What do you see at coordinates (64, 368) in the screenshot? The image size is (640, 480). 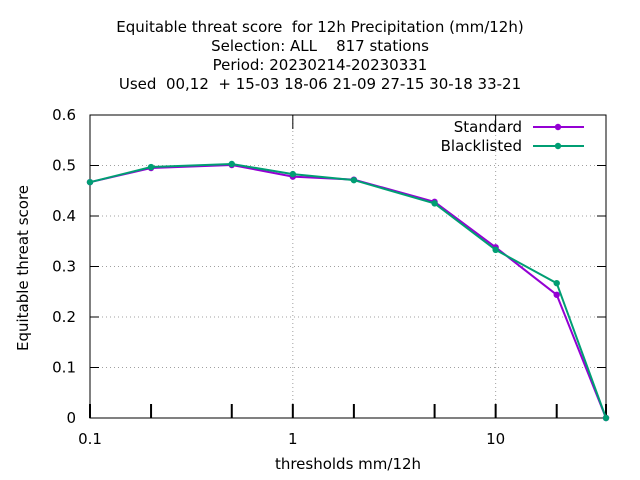 I see `y-tick-label: 0.1` at bounding box center [64, 368].